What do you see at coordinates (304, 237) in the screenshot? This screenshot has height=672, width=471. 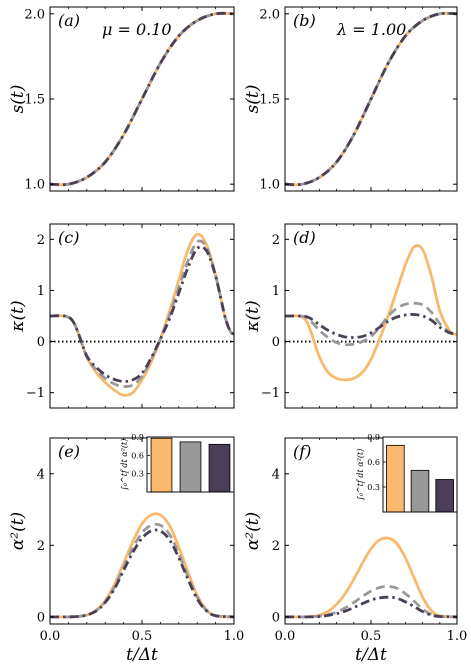 I see `panel-tag: (d)` at bounding box center [304, 237].